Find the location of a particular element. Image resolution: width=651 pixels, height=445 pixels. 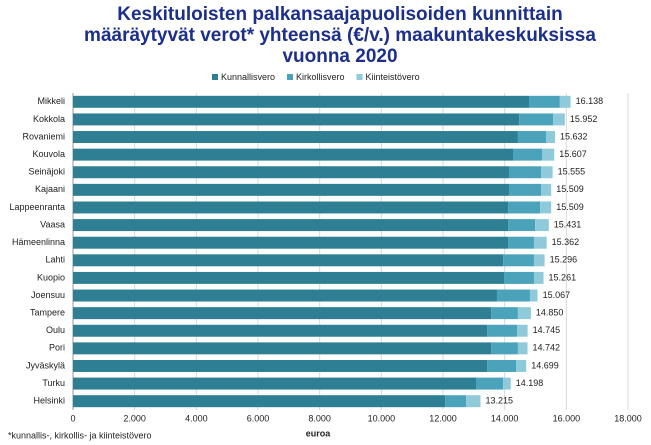

total-label: 14.699 is located at coordinates (545, 365).